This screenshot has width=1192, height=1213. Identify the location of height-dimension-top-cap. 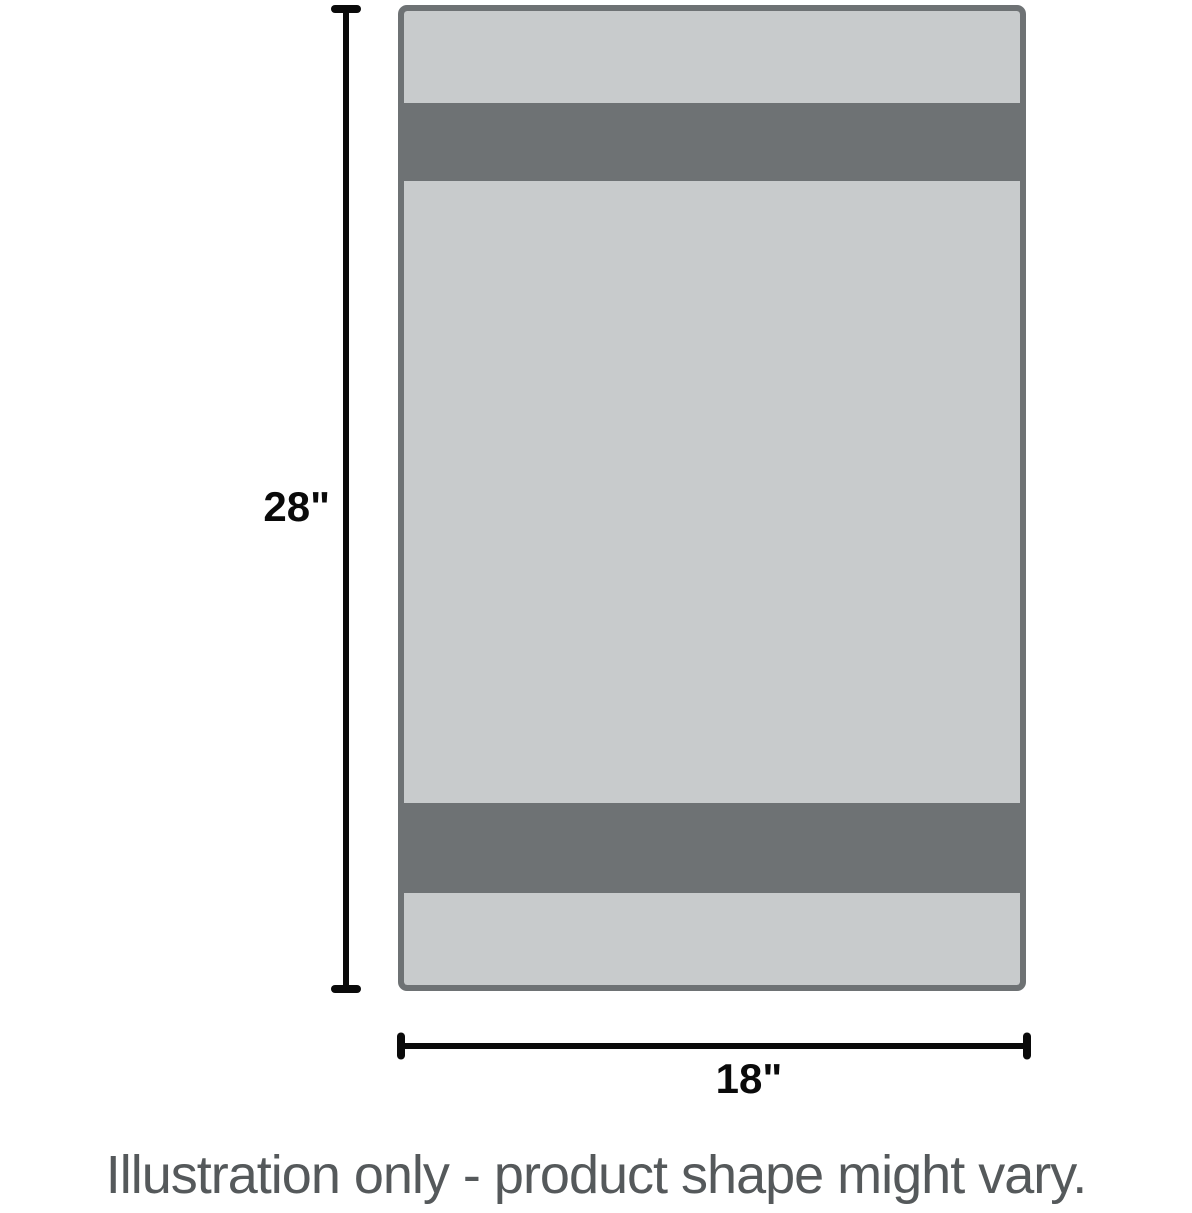
(346, 9).